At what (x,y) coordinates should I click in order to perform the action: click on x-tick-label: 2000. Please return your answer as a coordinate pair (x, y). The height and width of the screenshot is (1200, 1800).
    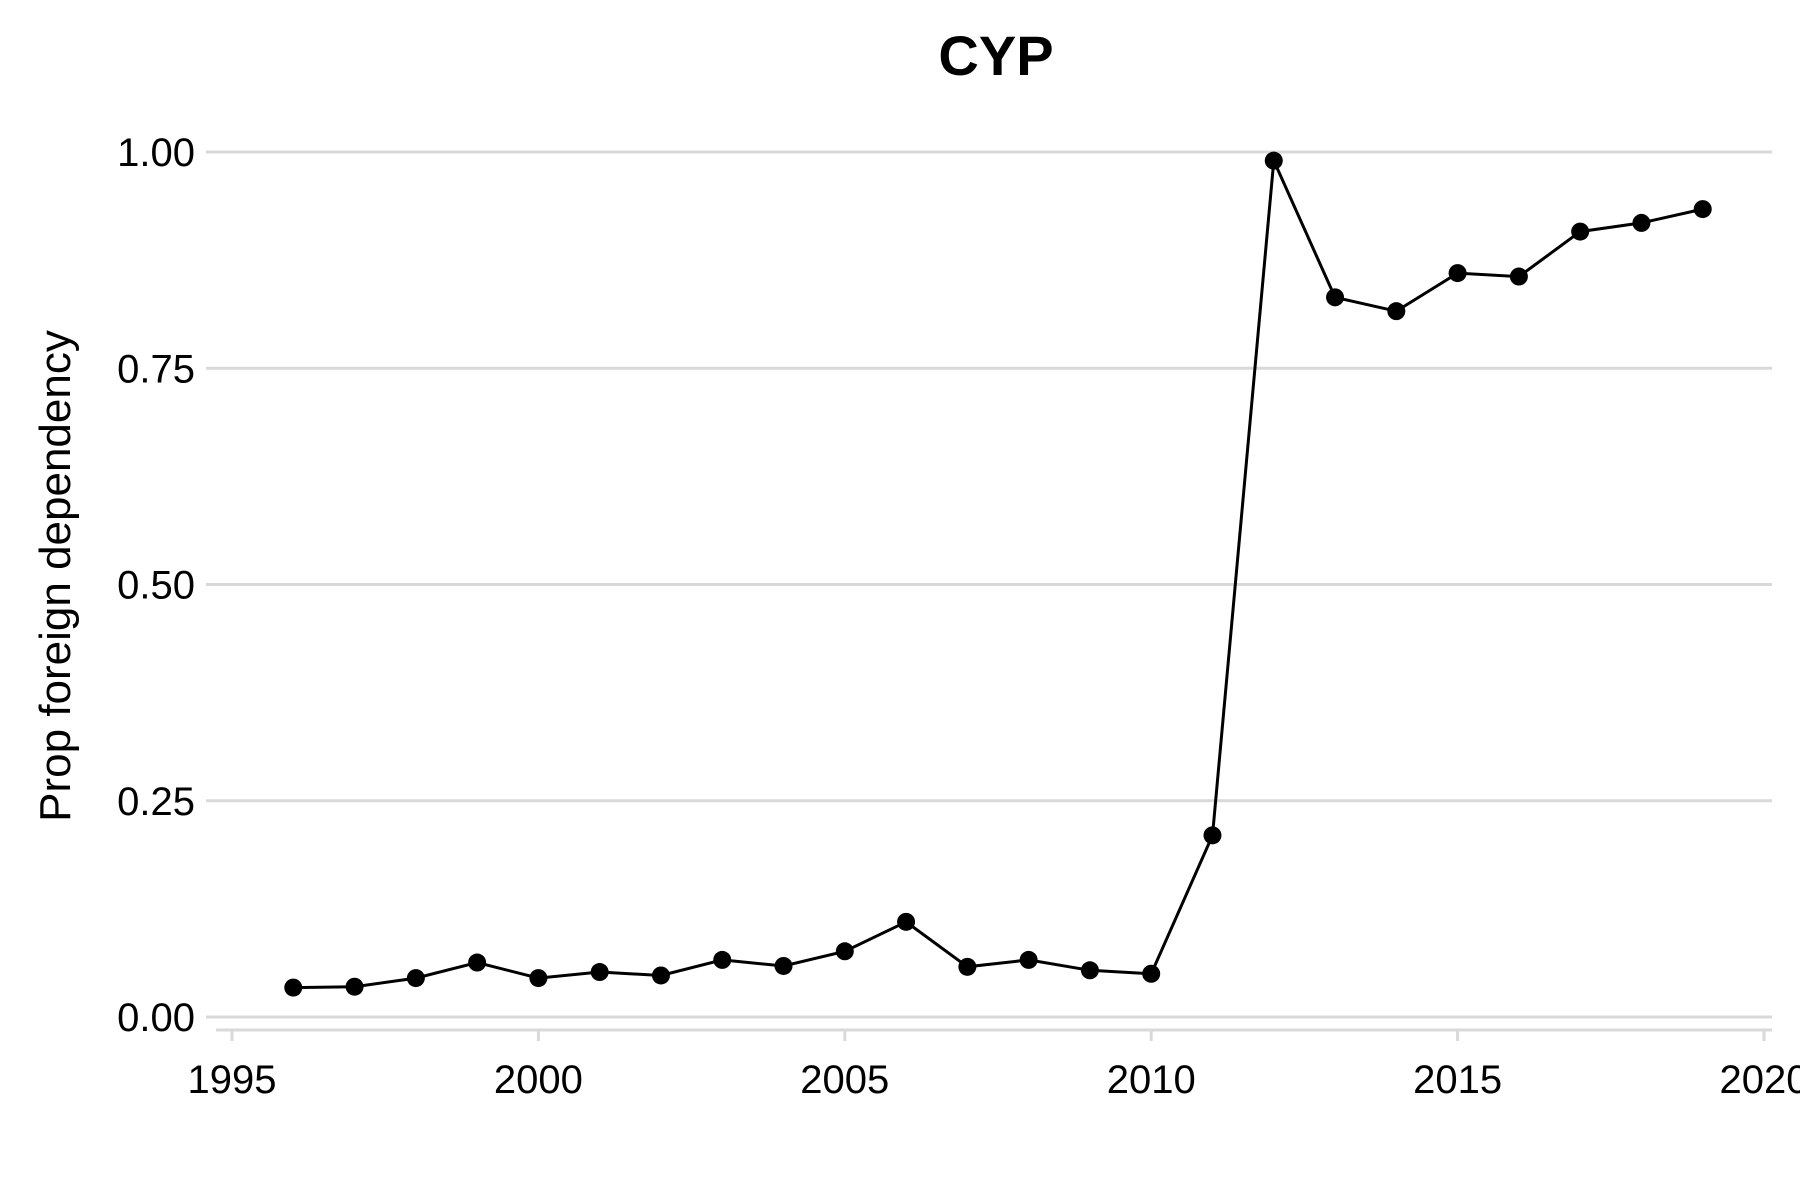
    Looking at the image, I should click on (538, 1080).